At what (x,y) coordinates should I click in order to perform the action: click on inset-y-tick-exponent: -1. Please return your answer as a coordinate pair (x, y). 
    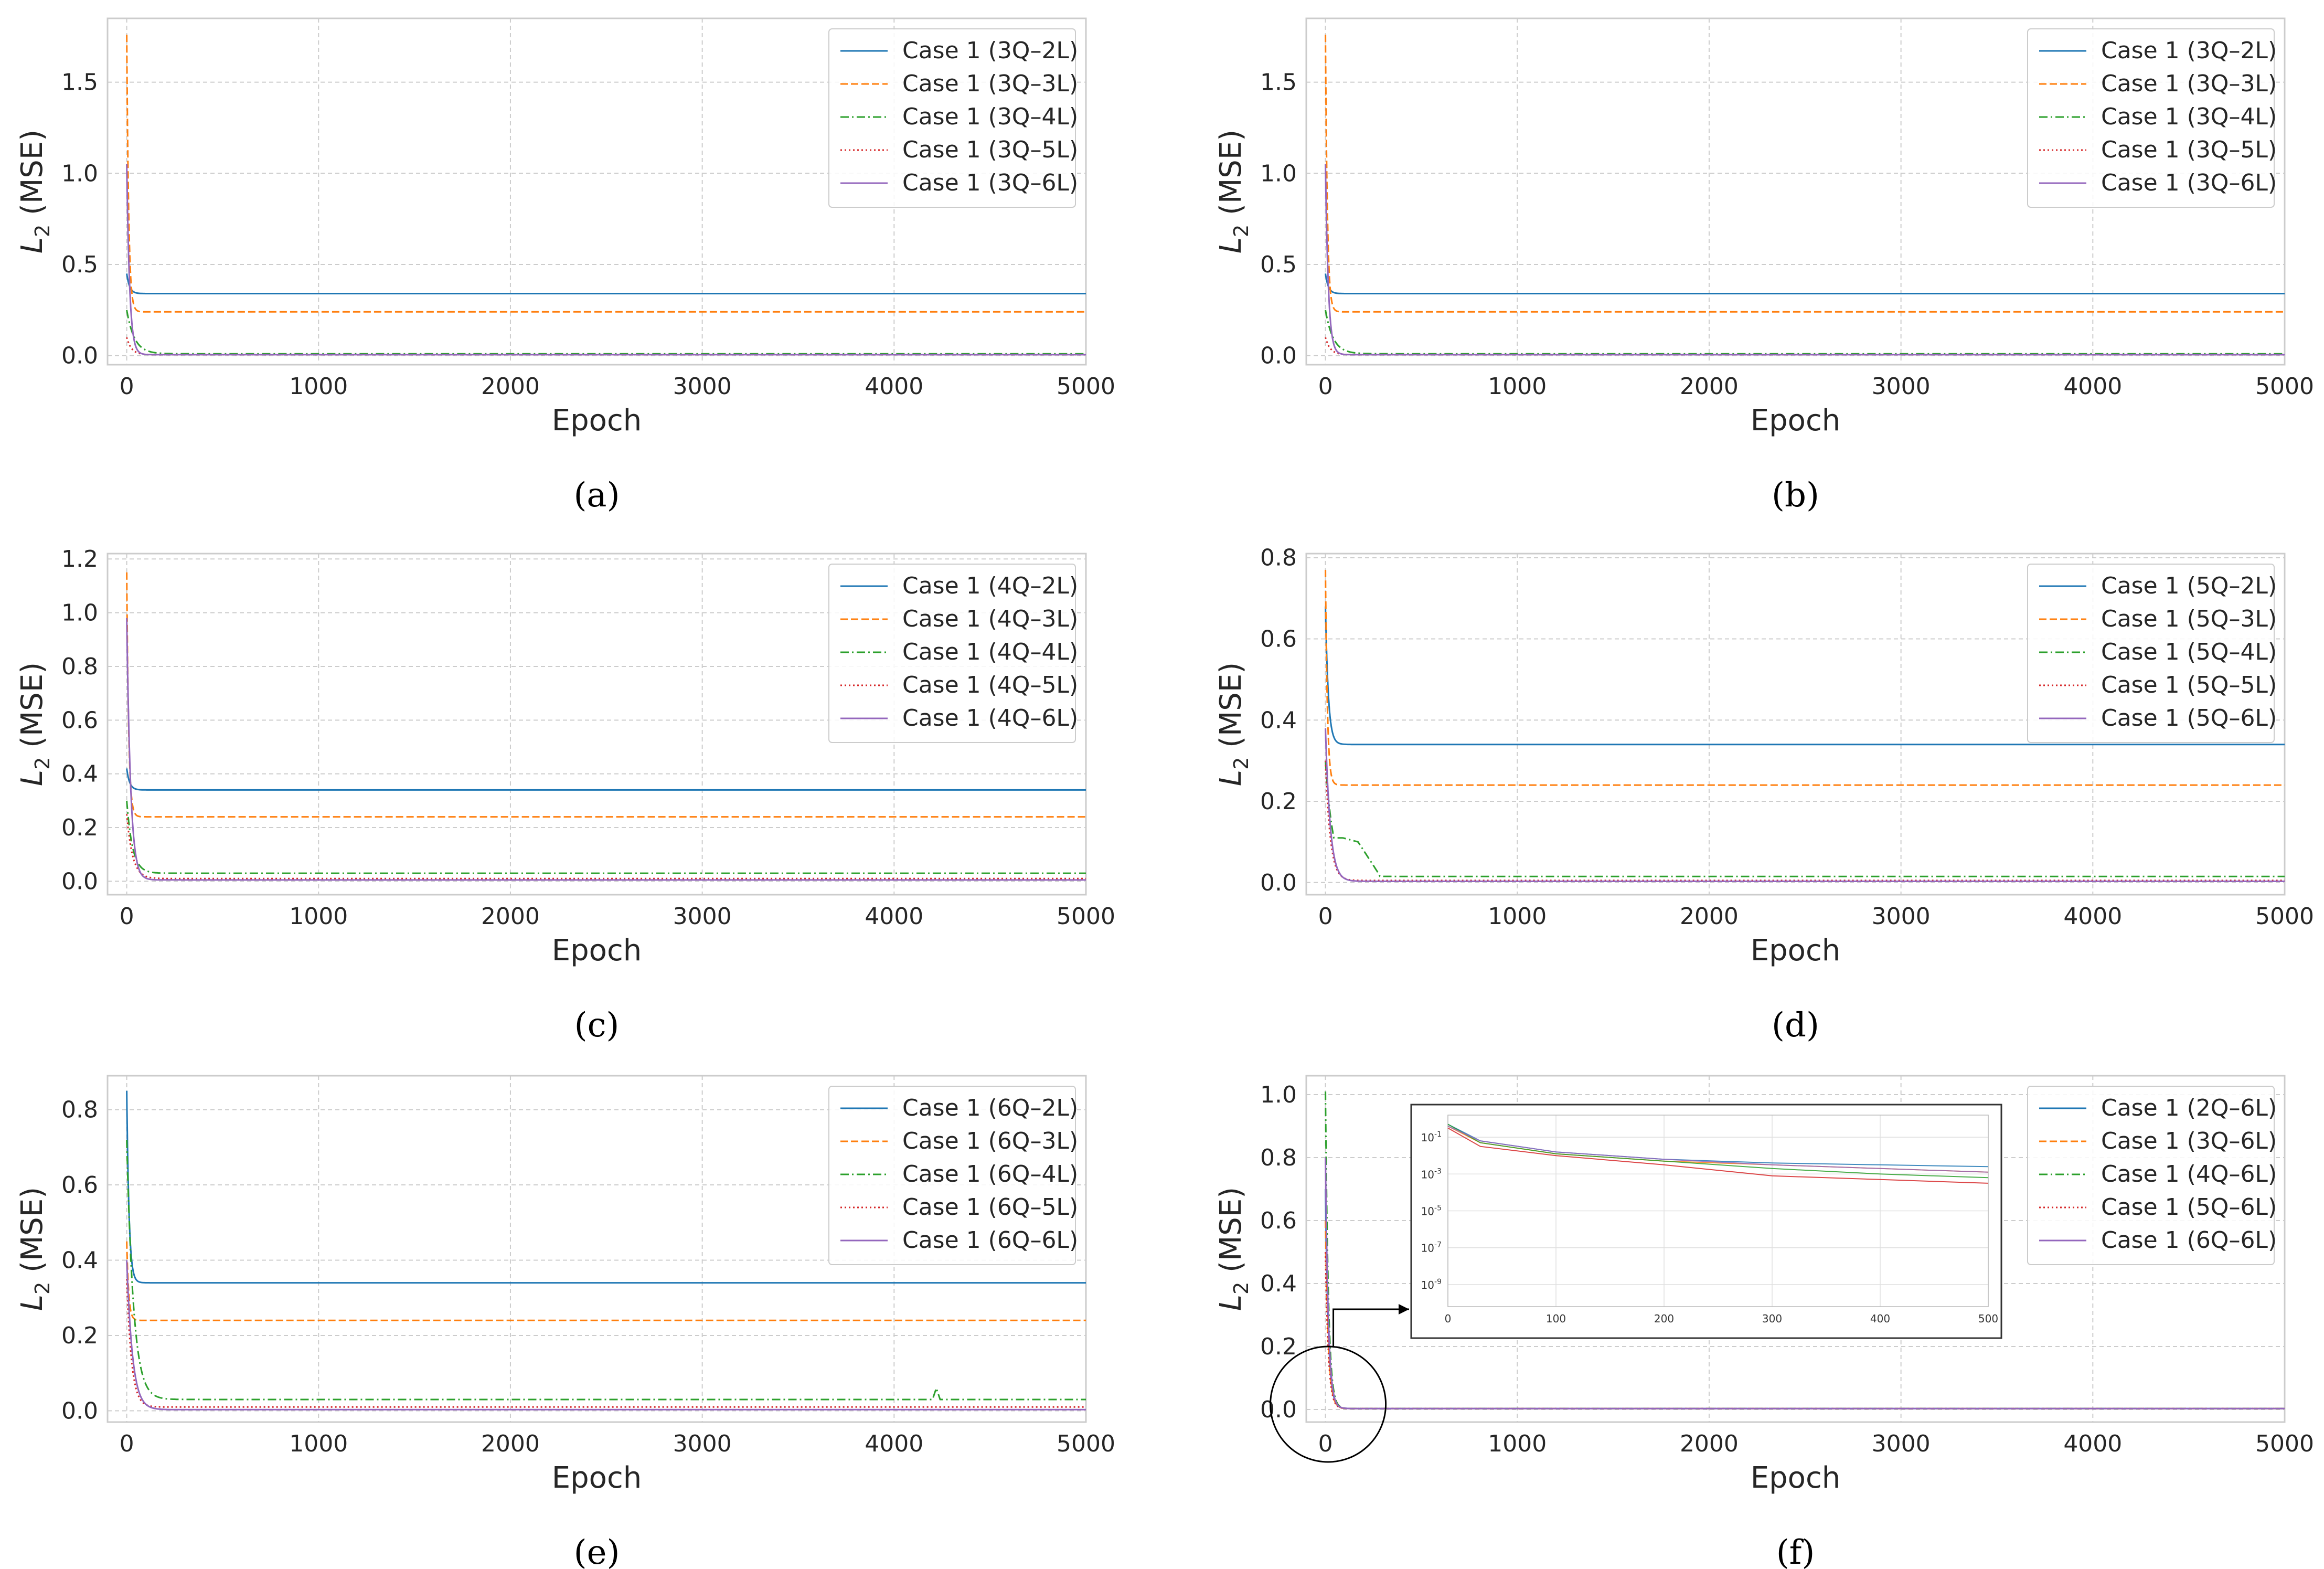
    Looking at the image, I should click on (1438, 1134).